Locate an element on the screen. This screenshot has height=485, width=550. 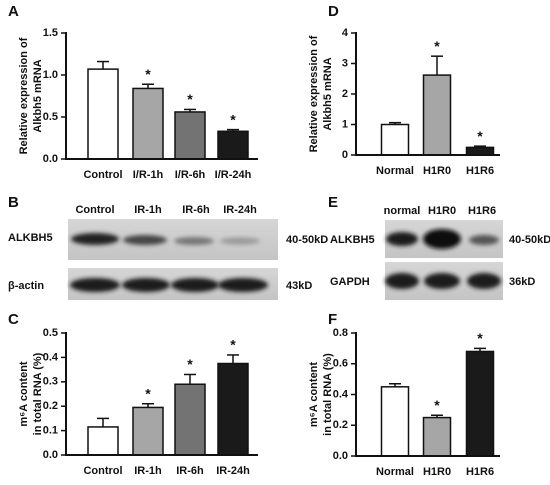
lane-label: IR-6h is located at coordinates (196, 210).